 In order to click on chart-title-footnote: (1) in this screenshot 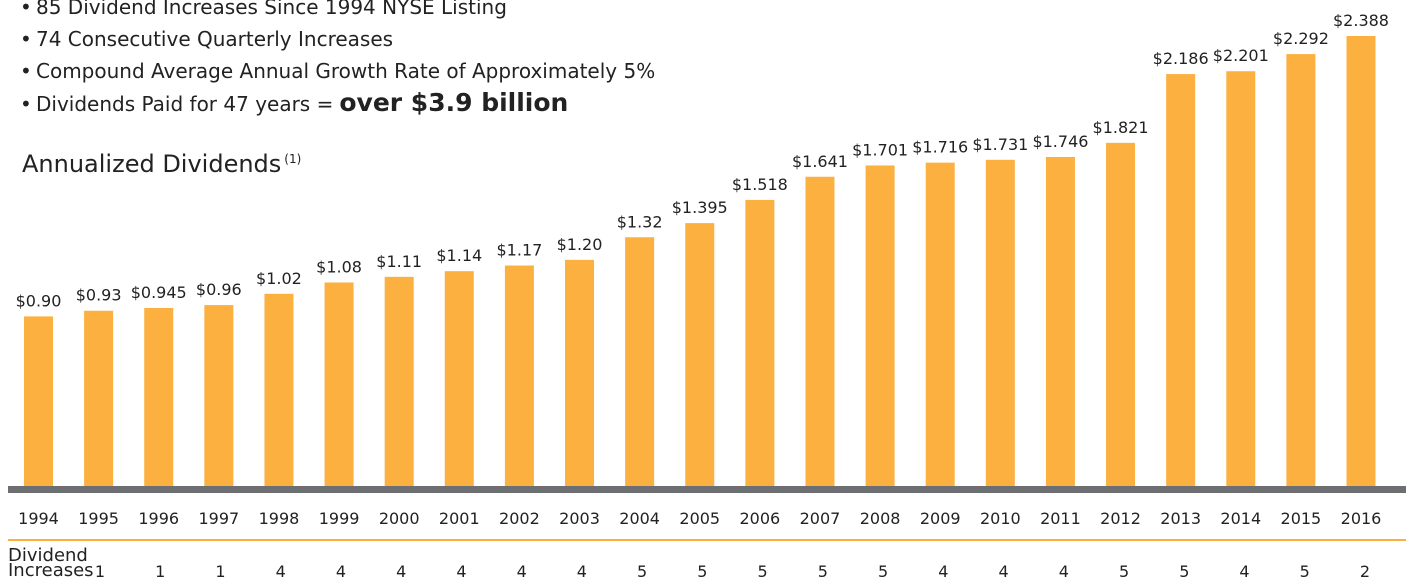, I will do `click(293, 159)`.